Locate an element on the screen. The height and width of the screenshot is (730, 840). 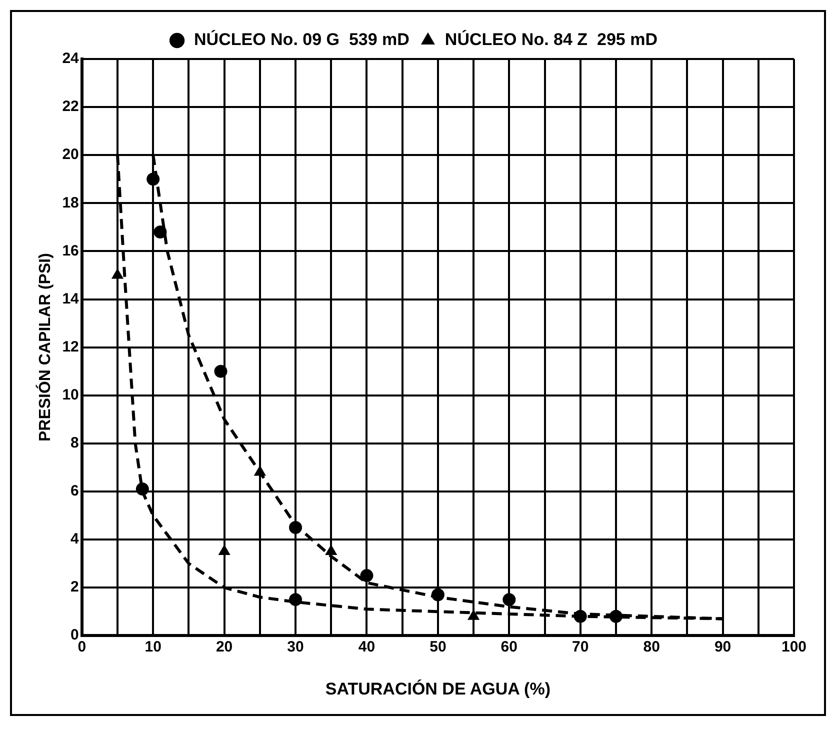
legend-label: NÚCLEO No. 09 G 539 mD is located at coordinates (302, 39).